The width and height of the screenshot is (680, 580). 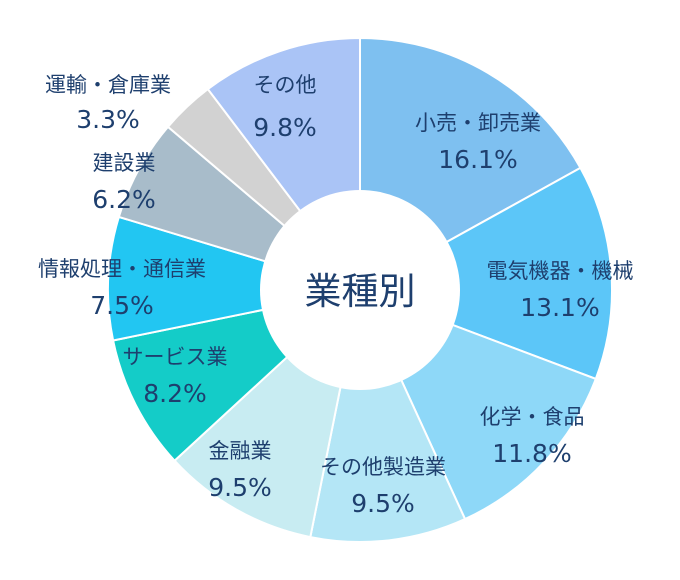 I want to click on center-hole, so click(x=360, y=290).